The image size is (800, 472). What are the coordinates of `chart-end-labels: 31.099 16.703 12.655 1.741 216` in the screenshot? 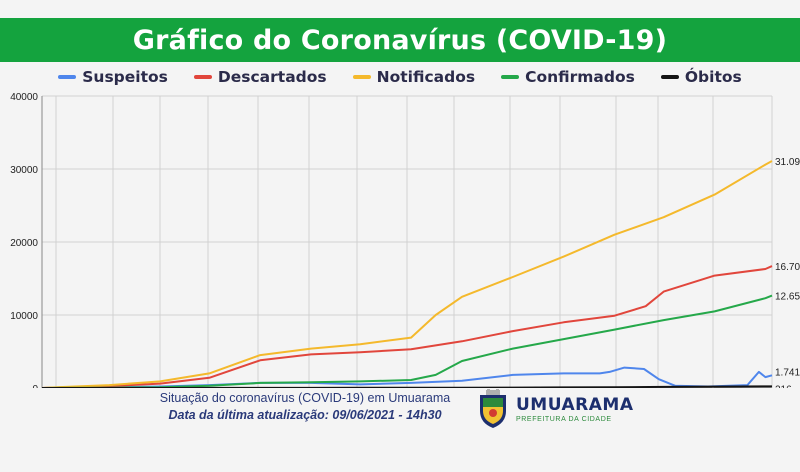 It's located at (787, 272).